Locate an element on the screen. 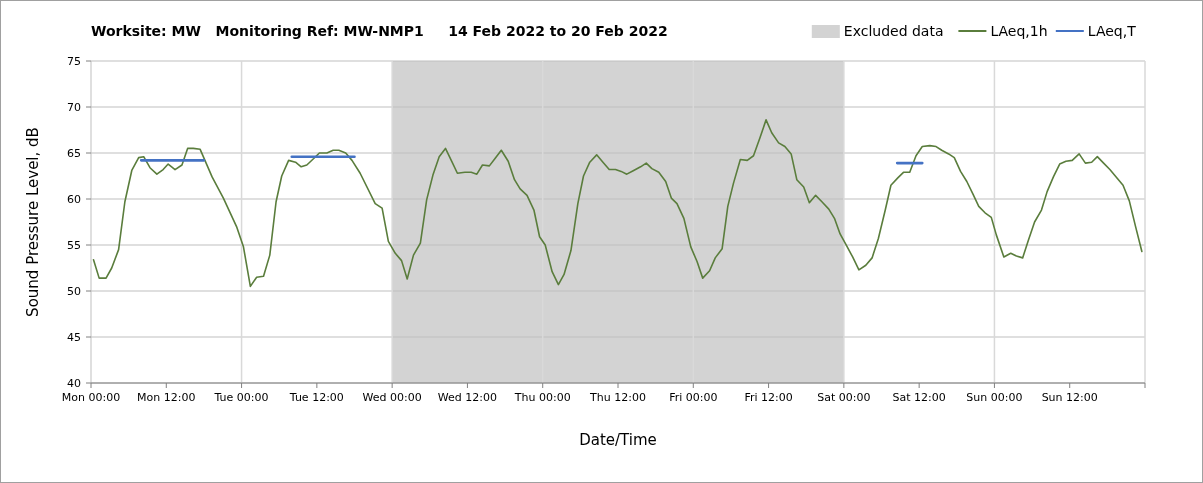  x-tick-label: Mon 12:00 is located at coordinates (166, 397).